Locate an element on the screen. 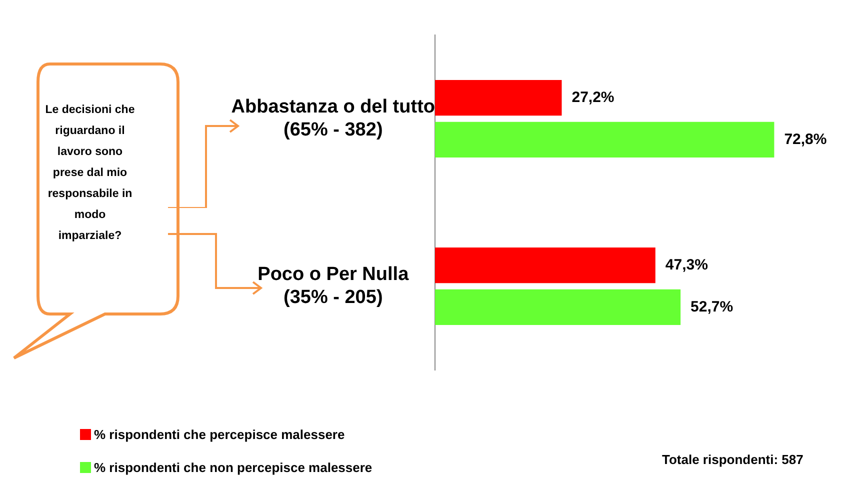 This screenshot has width=859, height=484. text: Totale rispondenti: 587 is located at coordinates (733, 459).